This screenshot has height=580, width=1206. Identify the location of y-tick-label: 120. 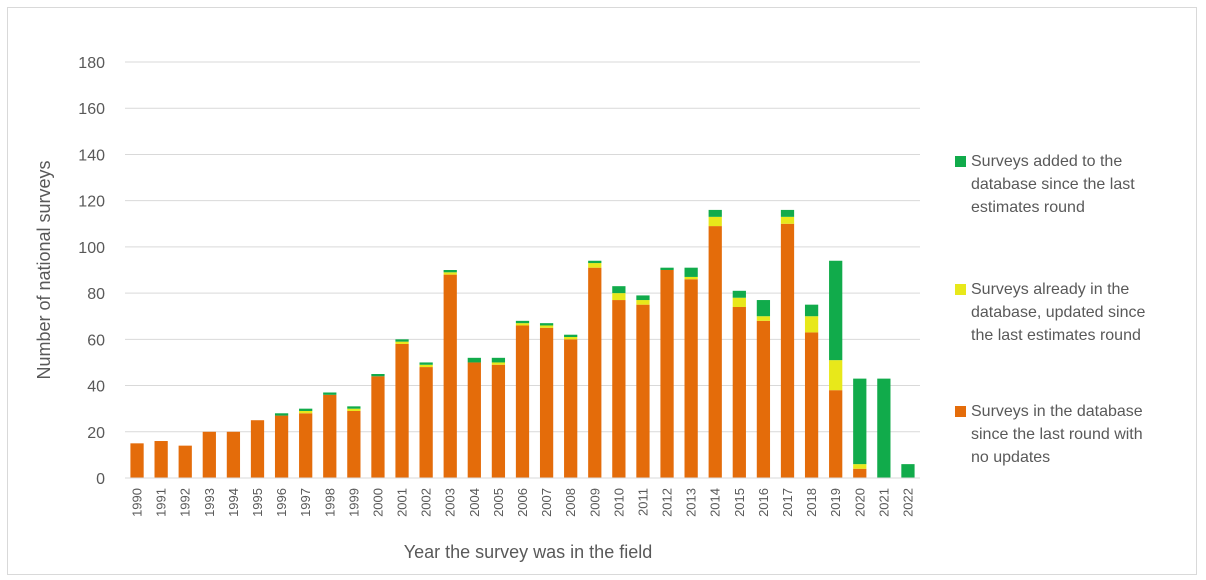
(91, 202).